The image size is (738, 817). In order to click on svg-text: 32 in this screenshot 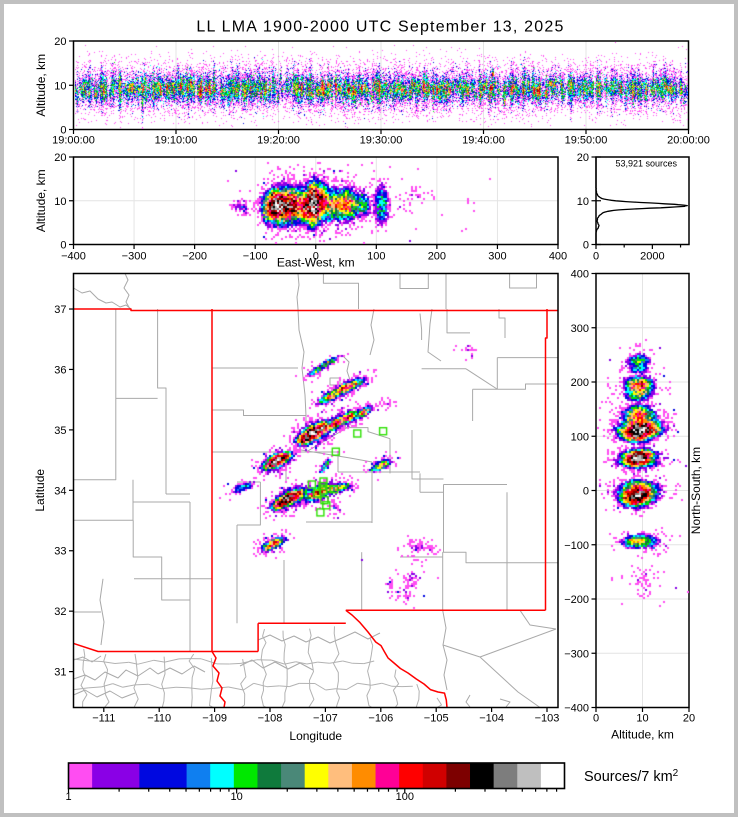, I will do `click(60, 612)`.